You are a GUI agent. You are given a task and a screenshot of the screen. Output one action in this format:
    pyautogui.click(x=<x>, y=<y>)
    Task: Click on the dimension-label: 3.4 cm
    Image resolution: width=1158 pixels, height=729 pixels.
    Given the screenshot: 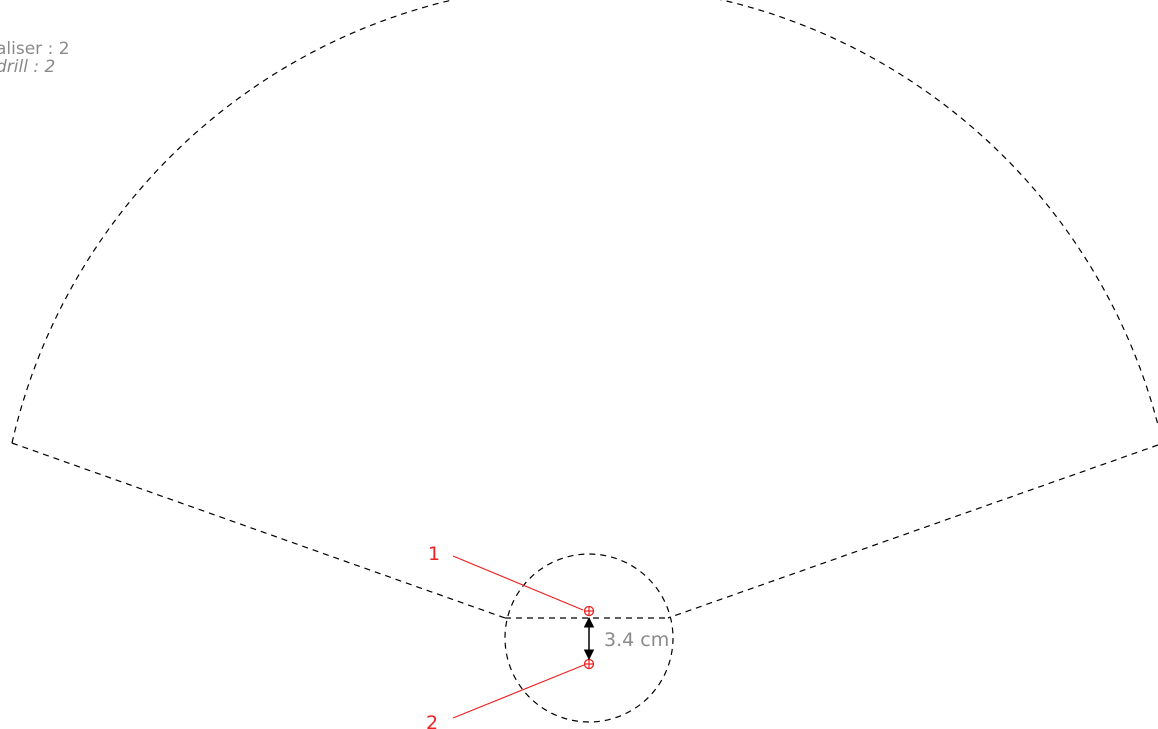 What is the action you would take?
    pyautogui.click(x=636, y=640)
    